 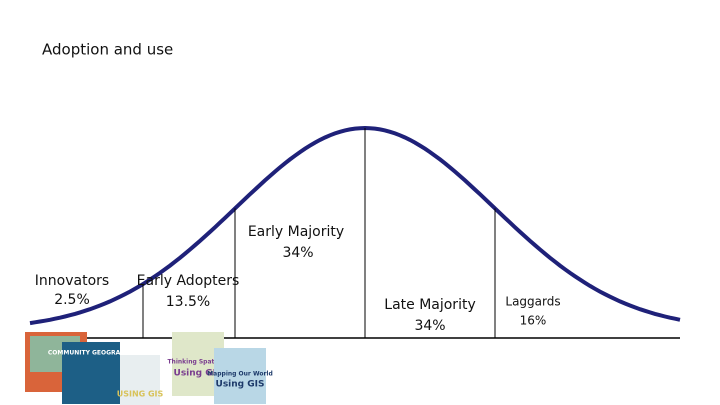 I want to click on cover-title: USING GIS, so click(x=140, y=394).